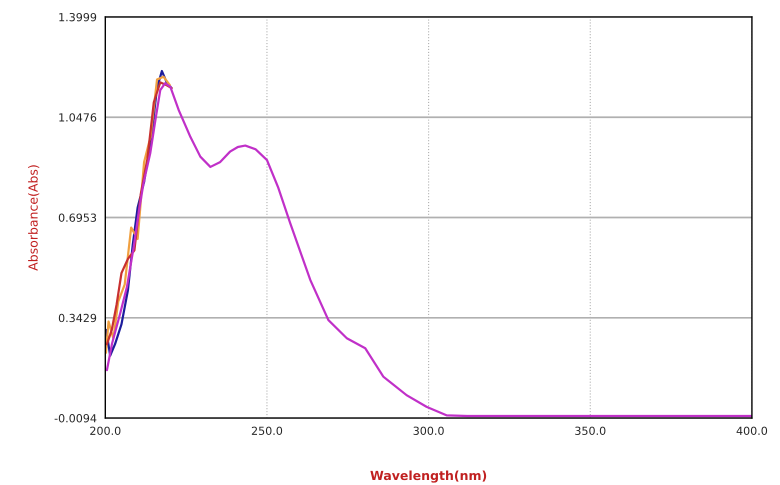  What do you see at coordinates (105, 431) in the screenshot?
I see `x-tick-label: 200.0` at bounding box center [105, 431].